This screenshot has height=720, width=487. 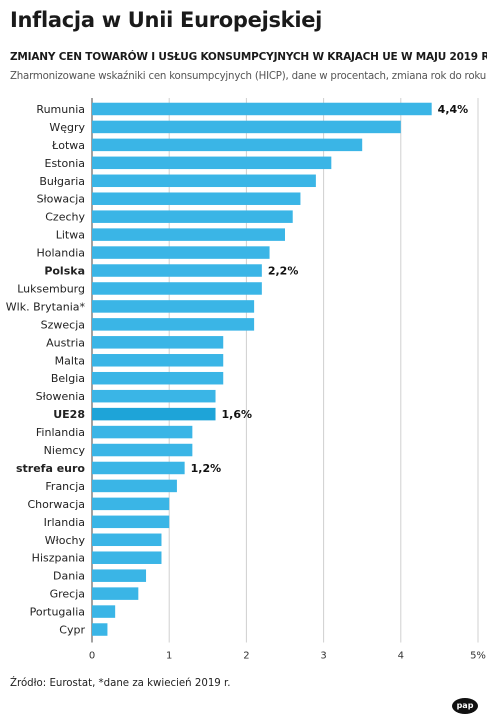 I want to click on category-label: strefa euro, so click(x=50, y=468).